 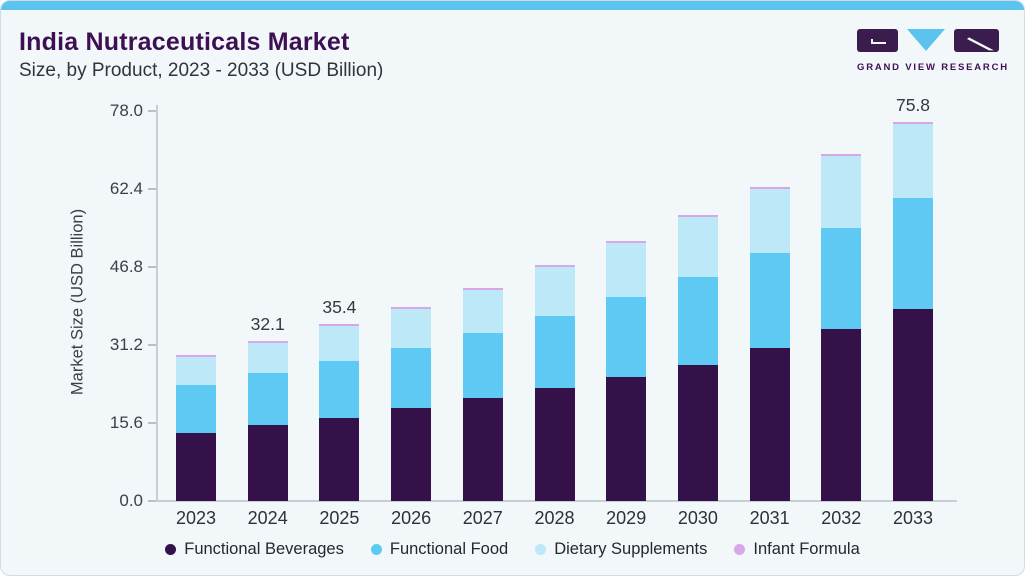 I want to click on y-axis-title: Market Size (USD Billion), so click(x=77, y=302).